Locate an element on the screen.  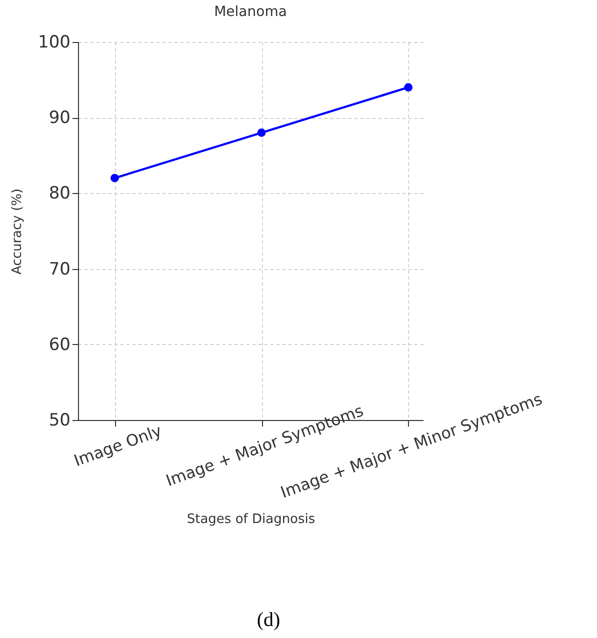
y-tick-label: 60 is located at coordinates (59, 344).